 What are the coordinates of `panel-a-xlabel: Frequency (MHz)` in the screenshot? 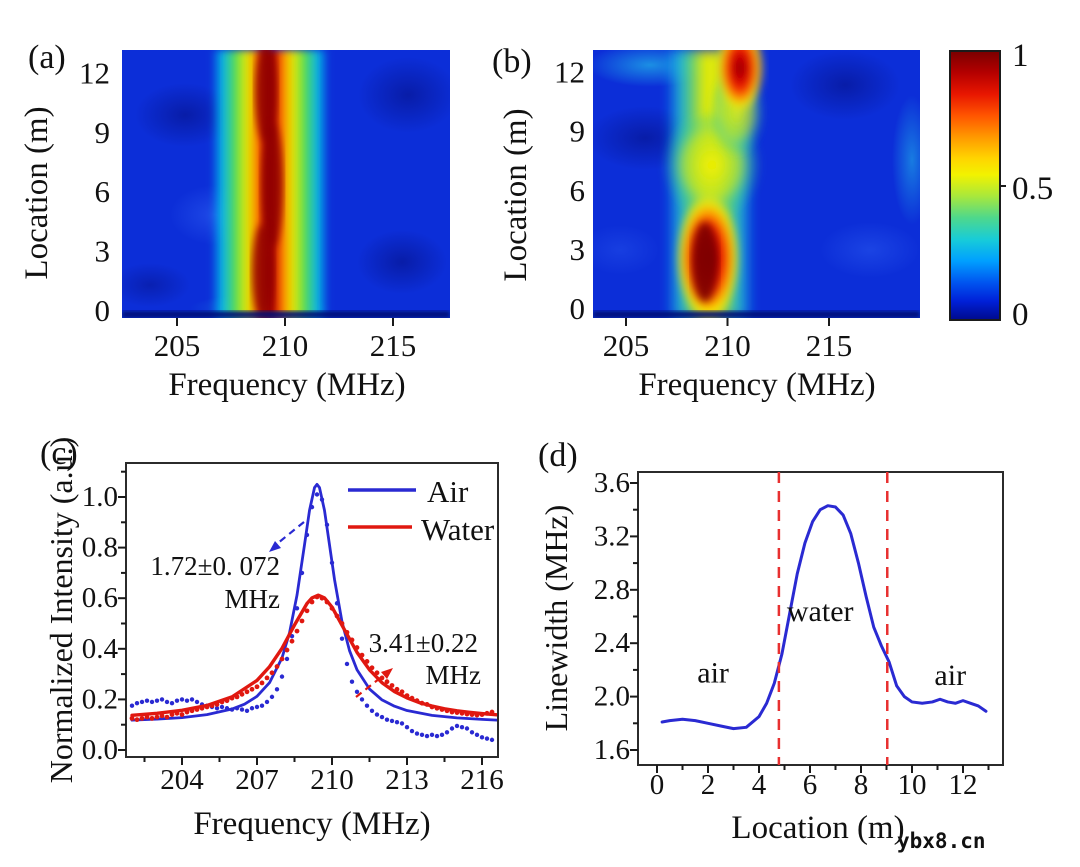 It's located at (286, 385).